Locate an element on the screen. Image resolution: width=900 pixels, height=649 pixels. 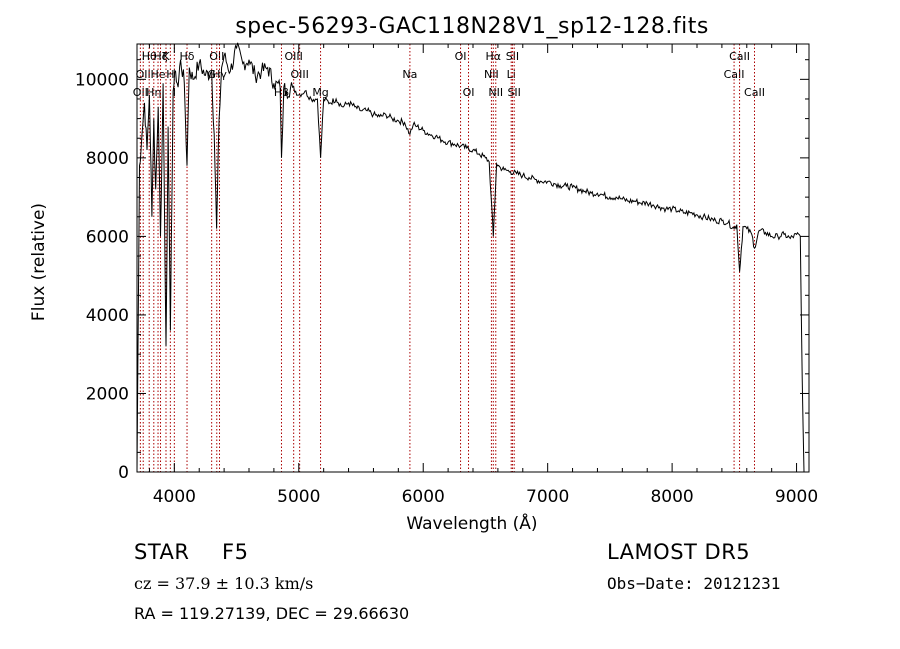
line-marker-label: Na is located at coordinates (409, 74).